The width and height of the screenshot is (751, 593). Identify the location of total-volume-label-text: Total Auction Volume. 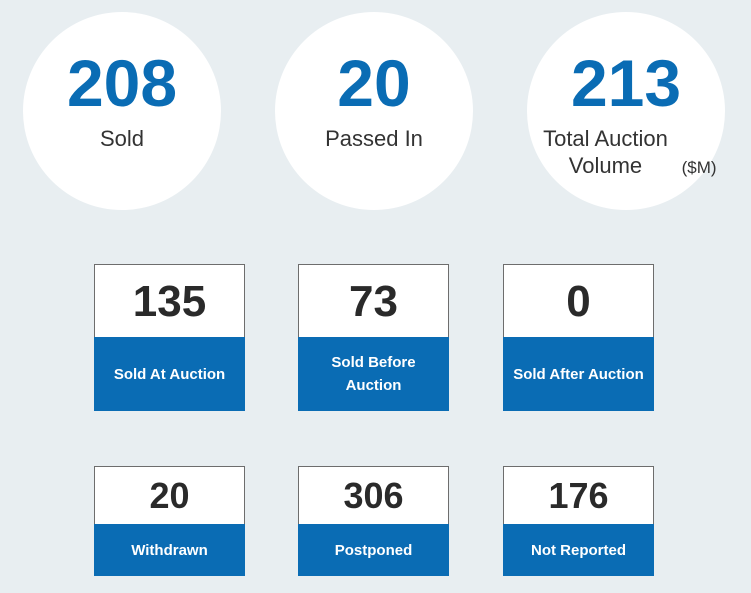
(605, 152).